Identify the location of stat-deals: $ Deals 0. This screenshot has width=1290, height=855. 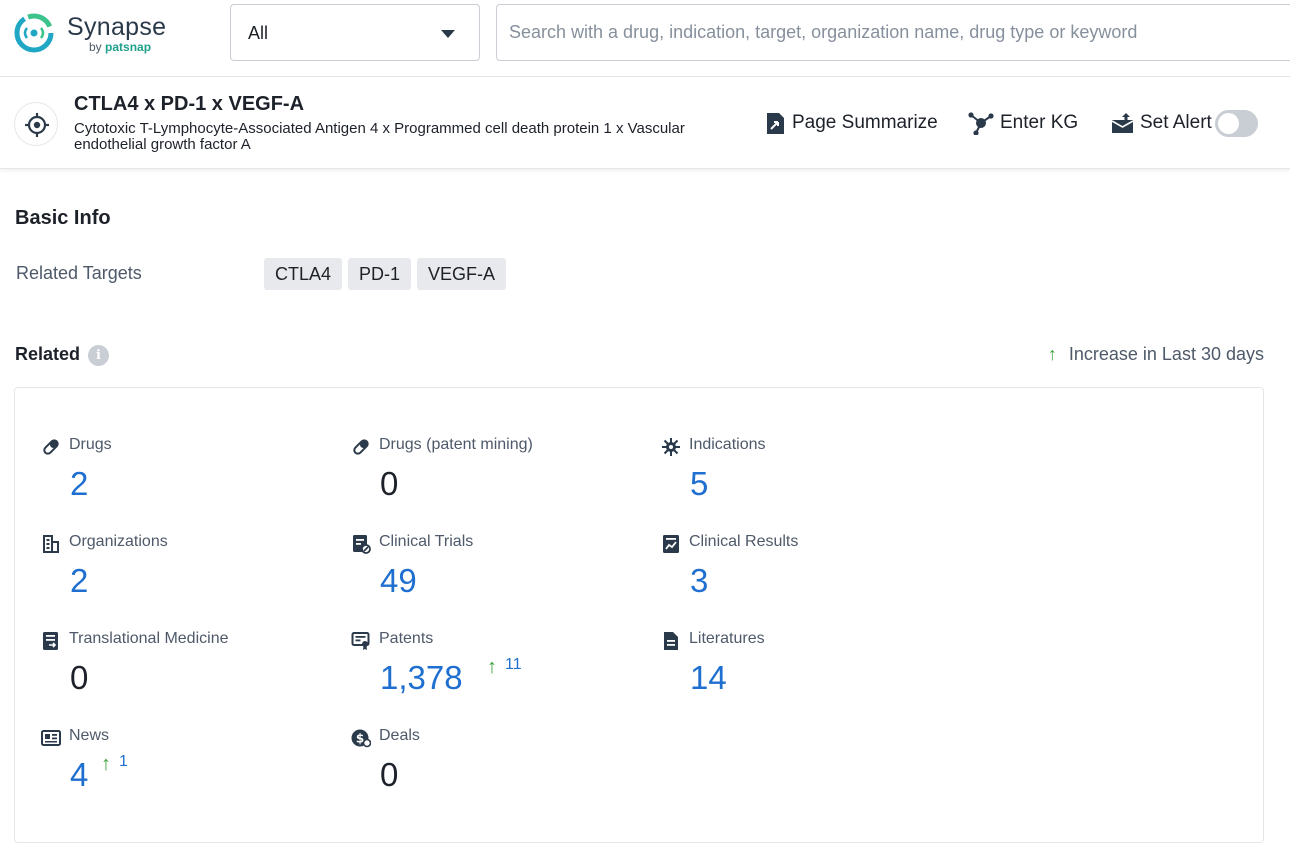
(501, 767).